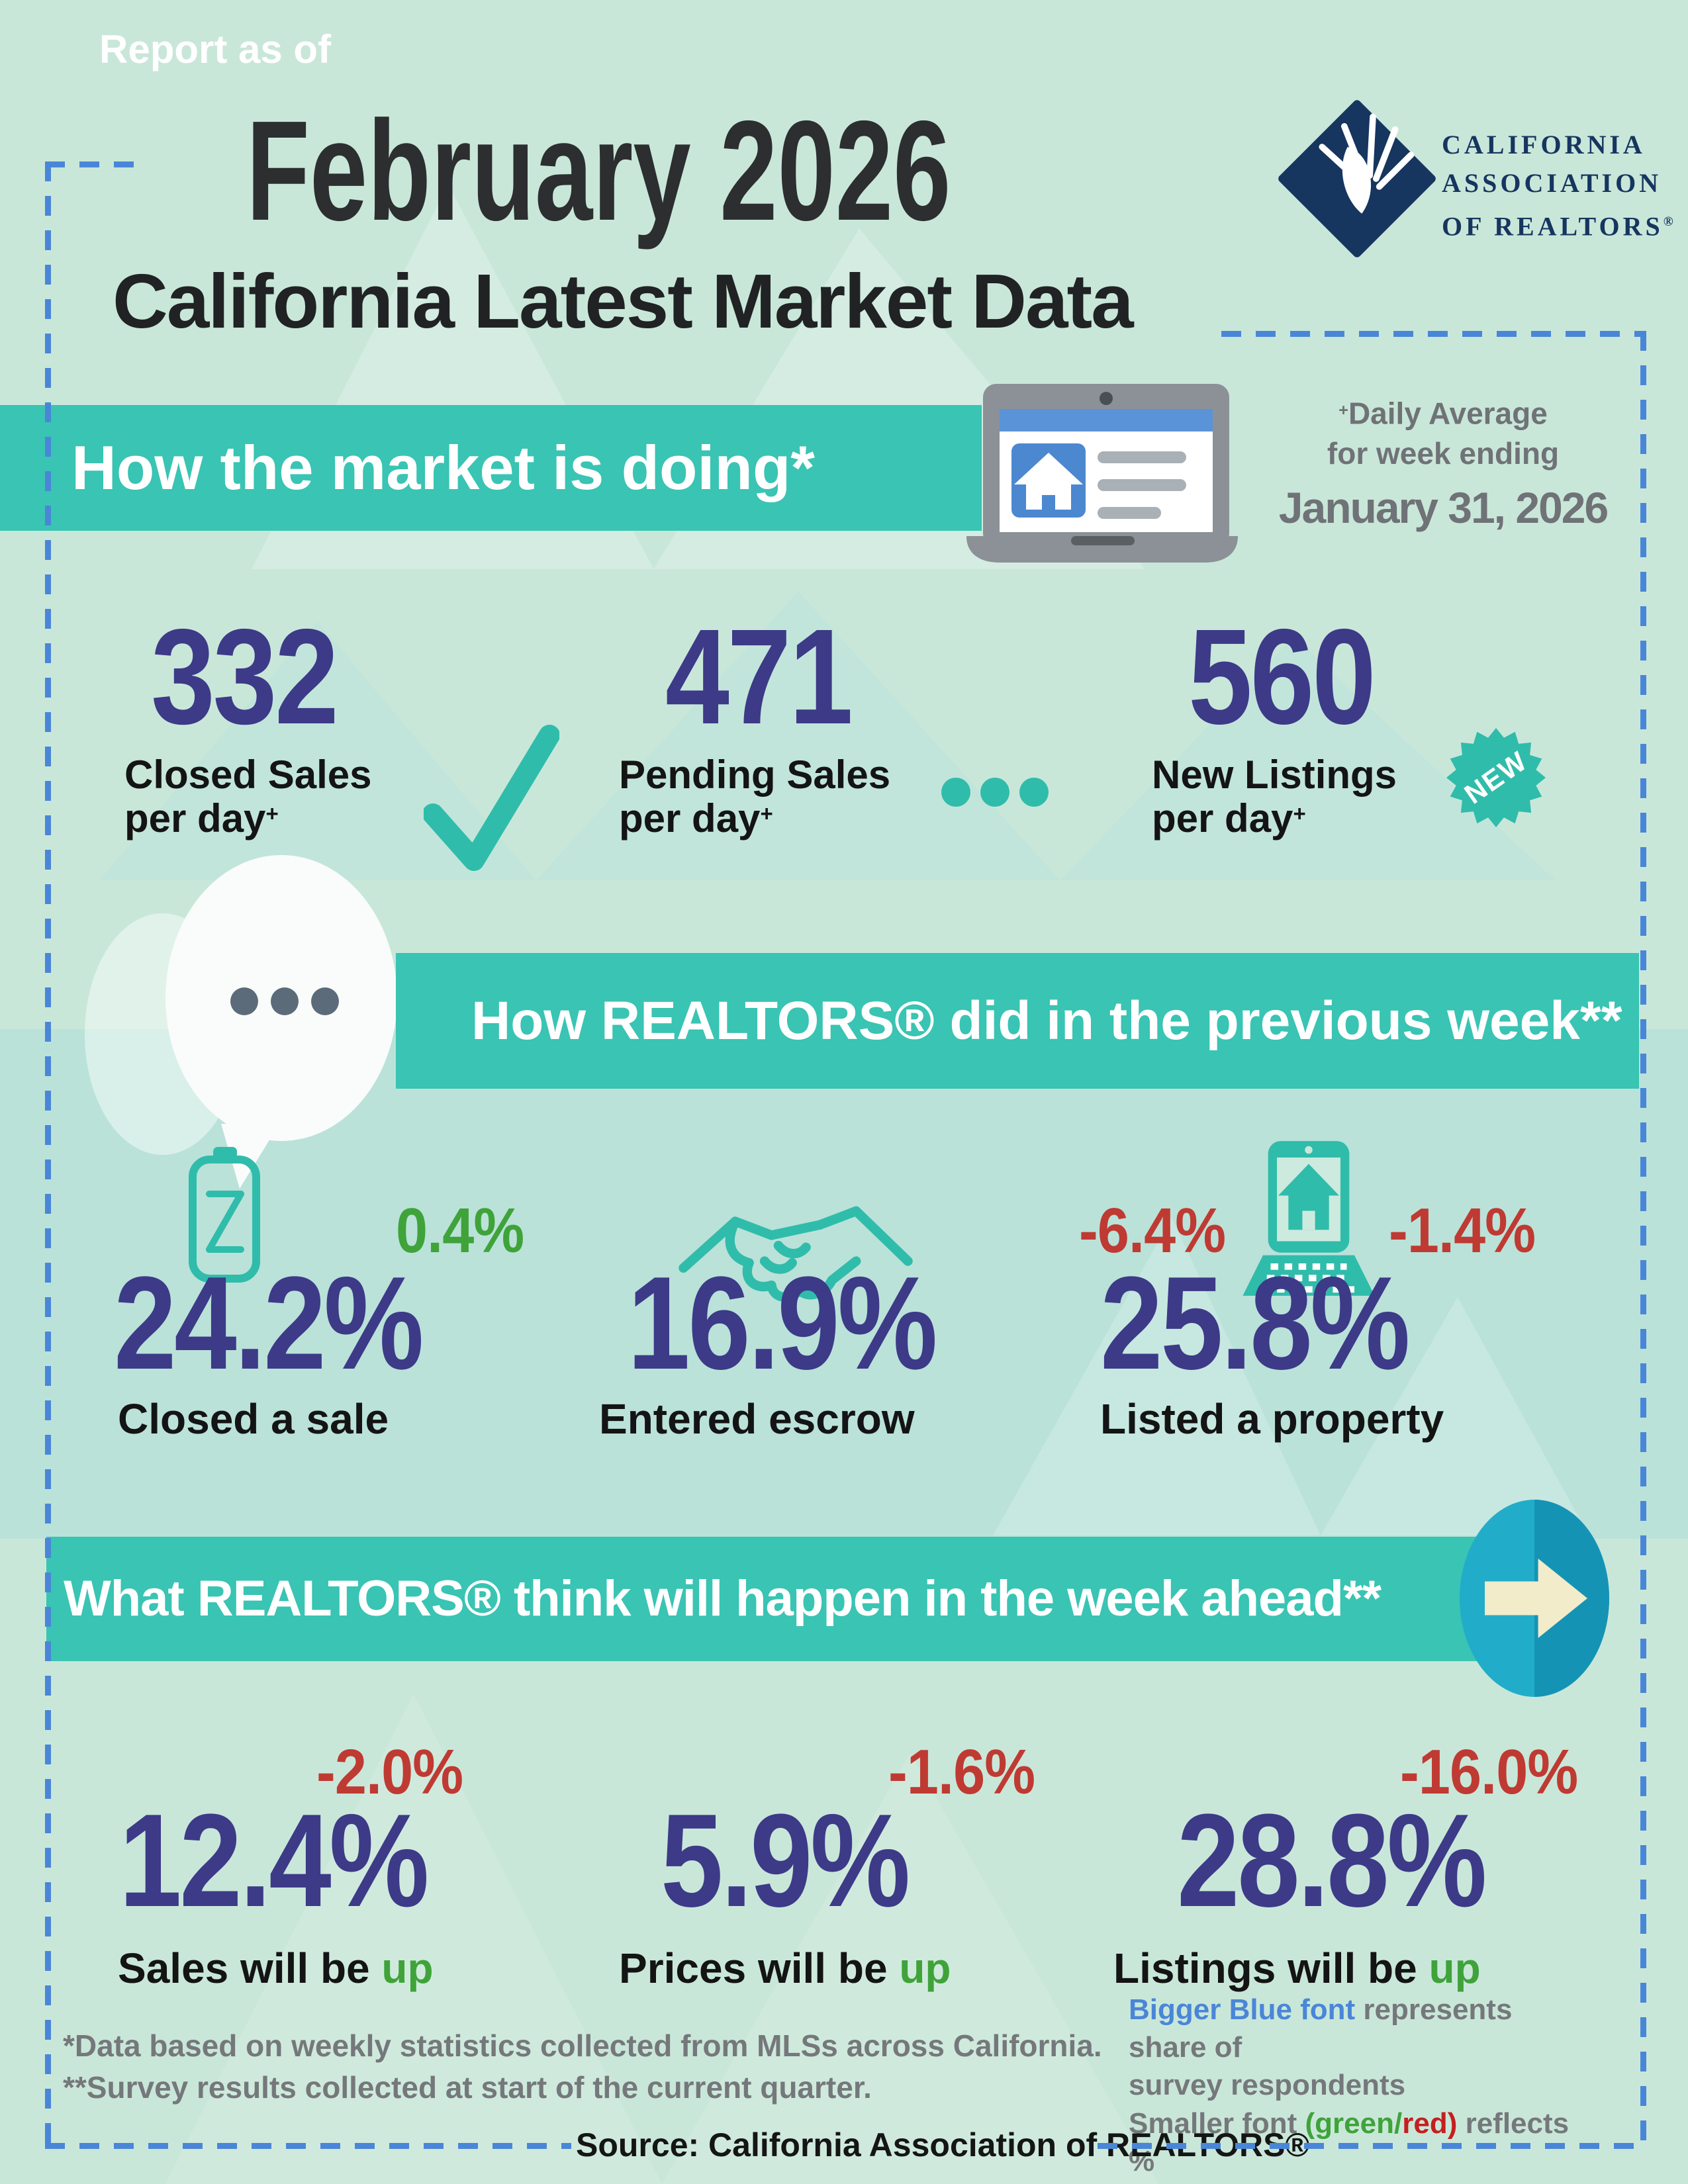 The height and width of the screenshot is (2184, 1688). I want to click on pending-sales-label: Pending Sales per day+, so click(755, 796).